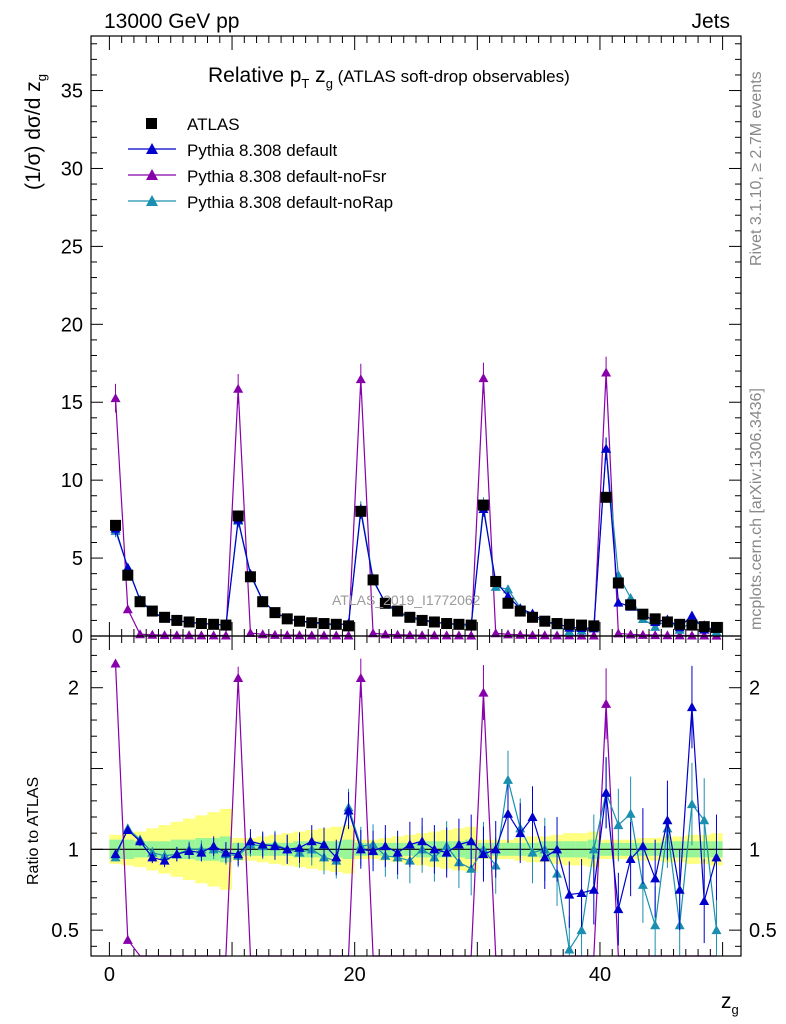  What do you see at coordinates (305, 83) in the screenshot?
I see `title-sub1: T` at bounding box center [305, 83].